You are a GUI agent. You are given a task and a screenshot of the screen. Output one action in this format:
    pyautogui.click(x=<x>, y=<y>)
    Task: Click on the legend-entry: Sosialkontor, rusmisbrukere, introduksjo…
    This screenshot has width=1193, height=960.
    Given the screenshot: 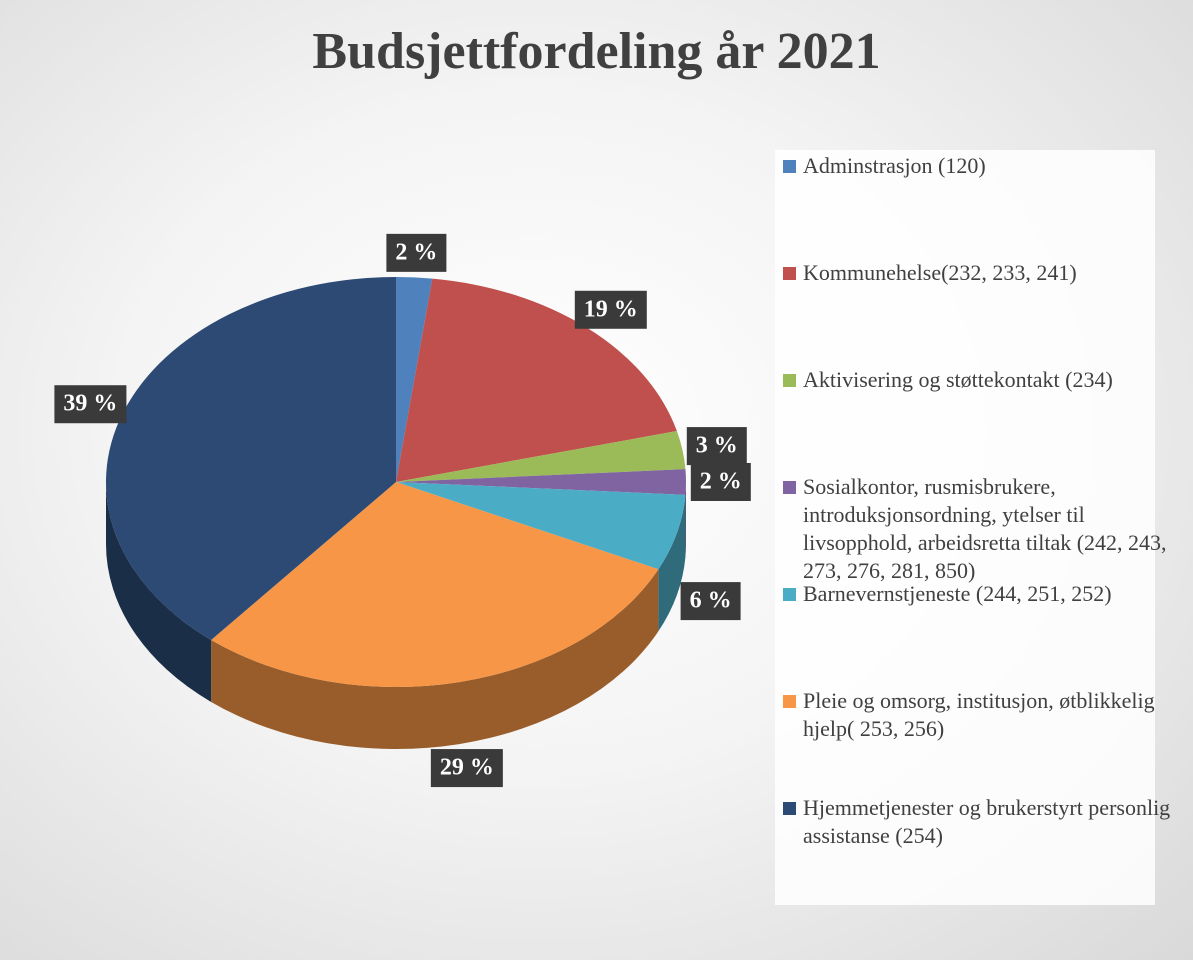 What is the action you would take?
    pyautogui.click(x=977, y=529)
    